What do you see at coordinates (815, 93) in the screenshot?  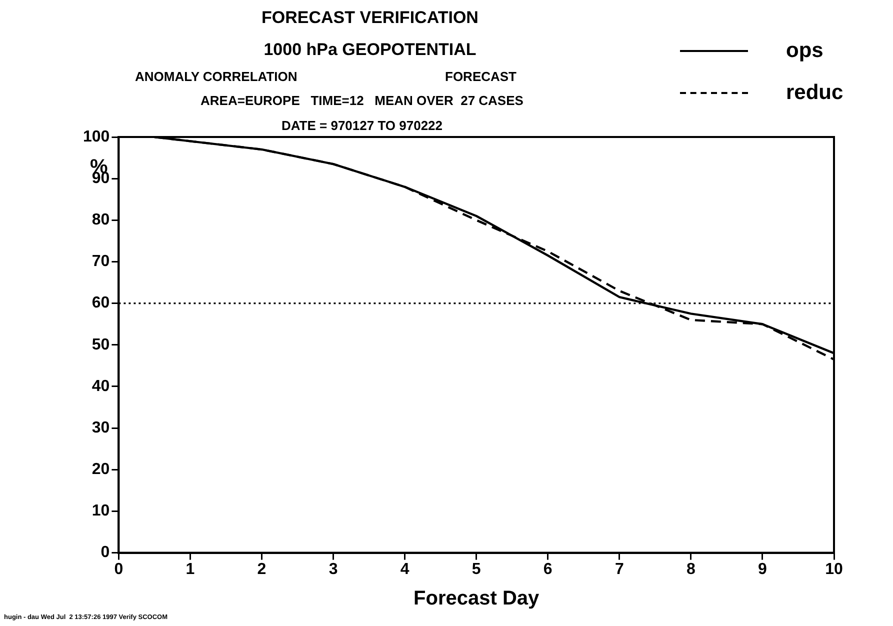 I see `legend-label: reduc` at bounding box center [815, 93].